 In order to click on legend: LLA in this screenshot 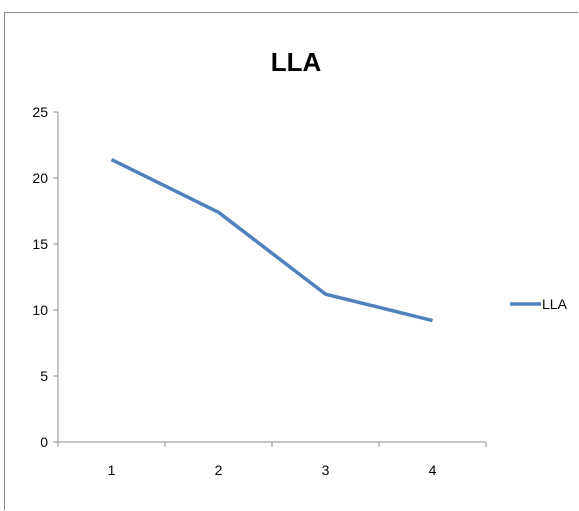, I will do `click(539, 304)`.